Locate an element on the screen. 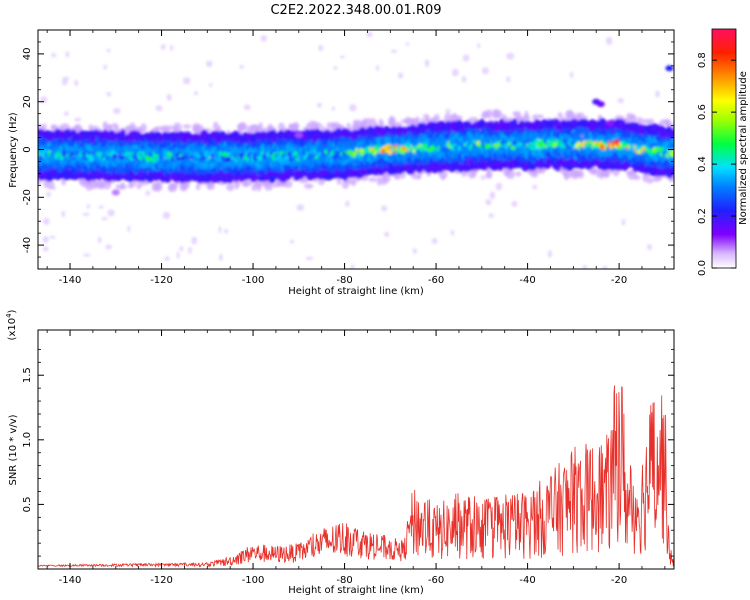  y-tick-label: -20 is located at coordinates (27, 197).